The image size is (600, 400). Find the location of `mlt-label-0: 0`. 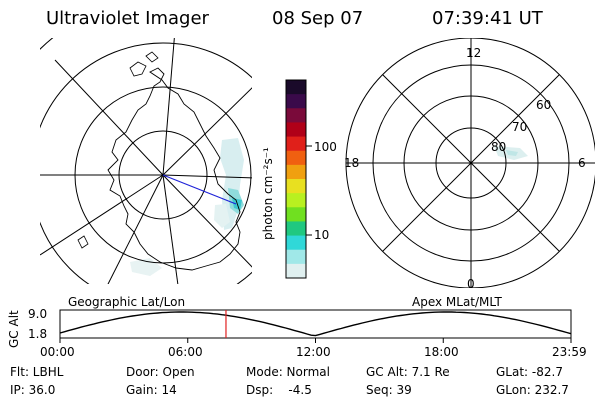

mlt-label-0: 0 is located at coordinates (471, 284).